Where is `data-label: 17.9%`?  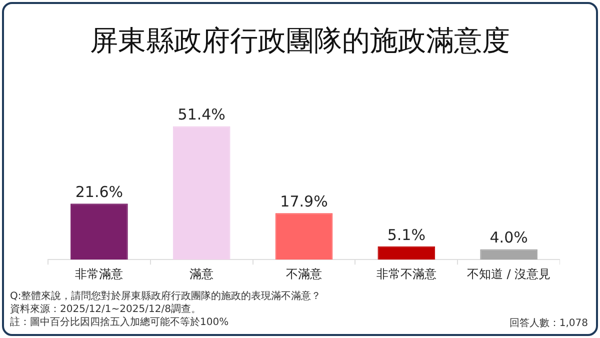 data-label: 17.9% is located at coordinates (304, 201).